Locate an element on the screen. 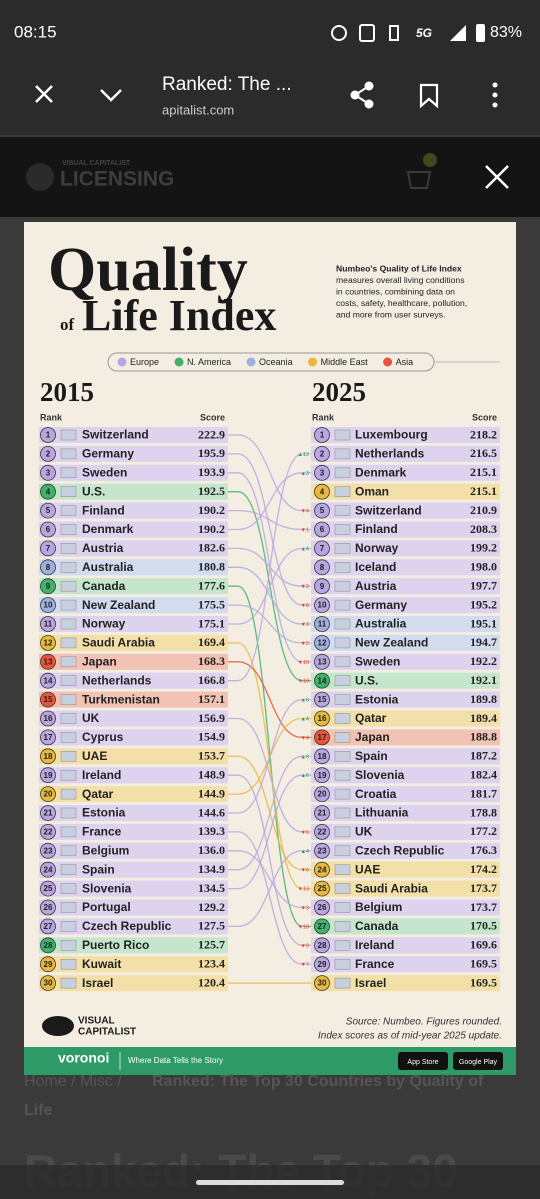 This screenshot has height=1199, width=540. rank: 13 is located at coordinates (48, 661).